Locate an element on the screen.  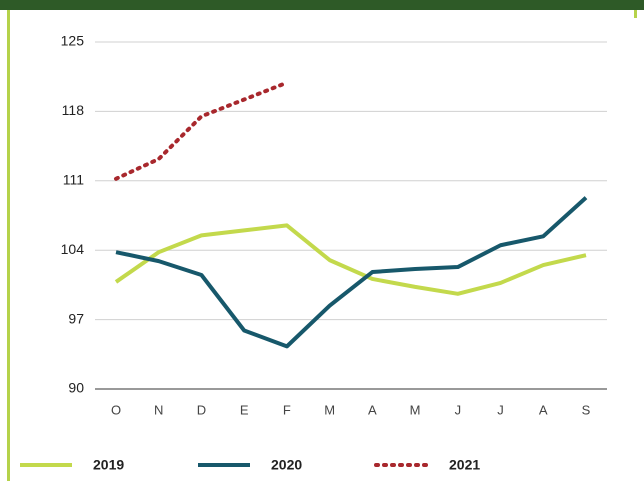
y-tick-label: 90 is located at coordinates (76, 388).